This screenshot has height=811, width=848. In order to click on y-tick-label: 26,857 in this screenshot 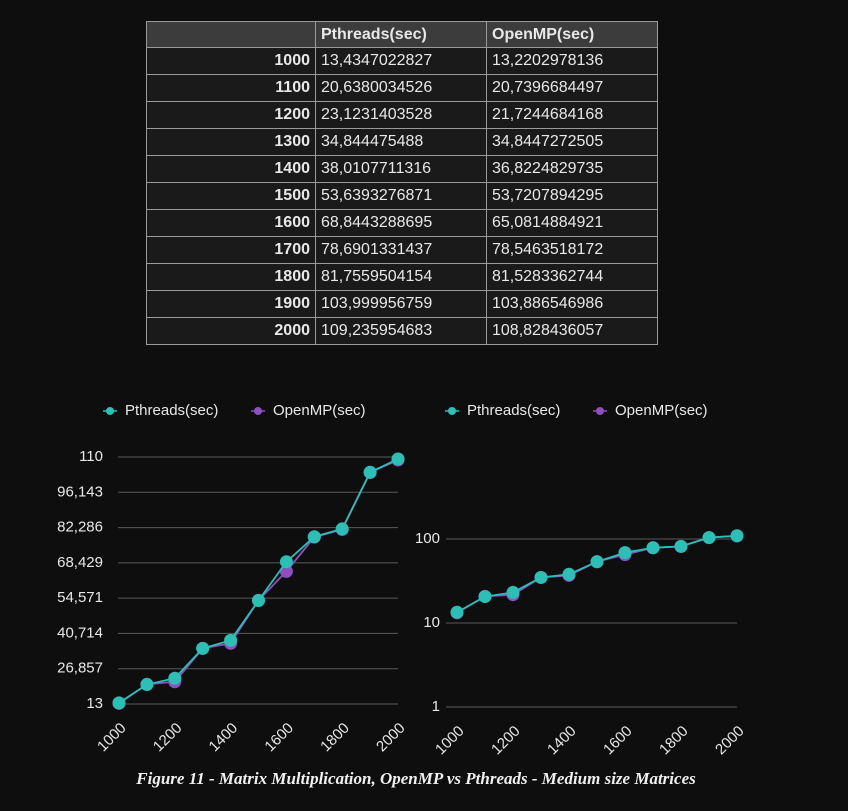, I will do `click(80, 668)`.